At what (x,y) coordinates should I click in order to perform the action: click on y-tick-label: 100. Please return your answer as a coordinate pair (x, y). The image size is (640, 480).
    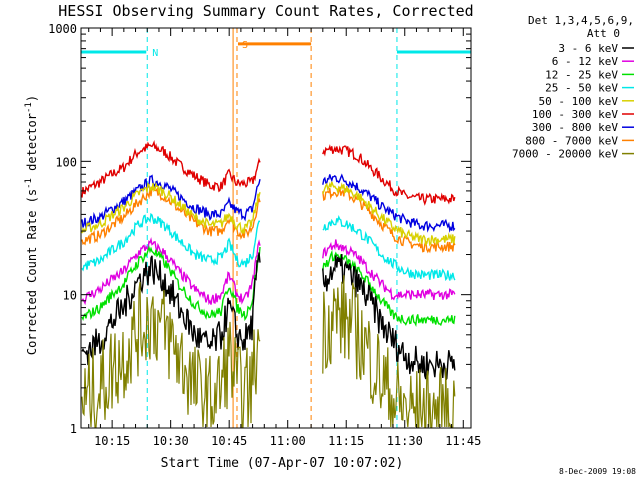
    Looking at the image, I should click on (66, 162).